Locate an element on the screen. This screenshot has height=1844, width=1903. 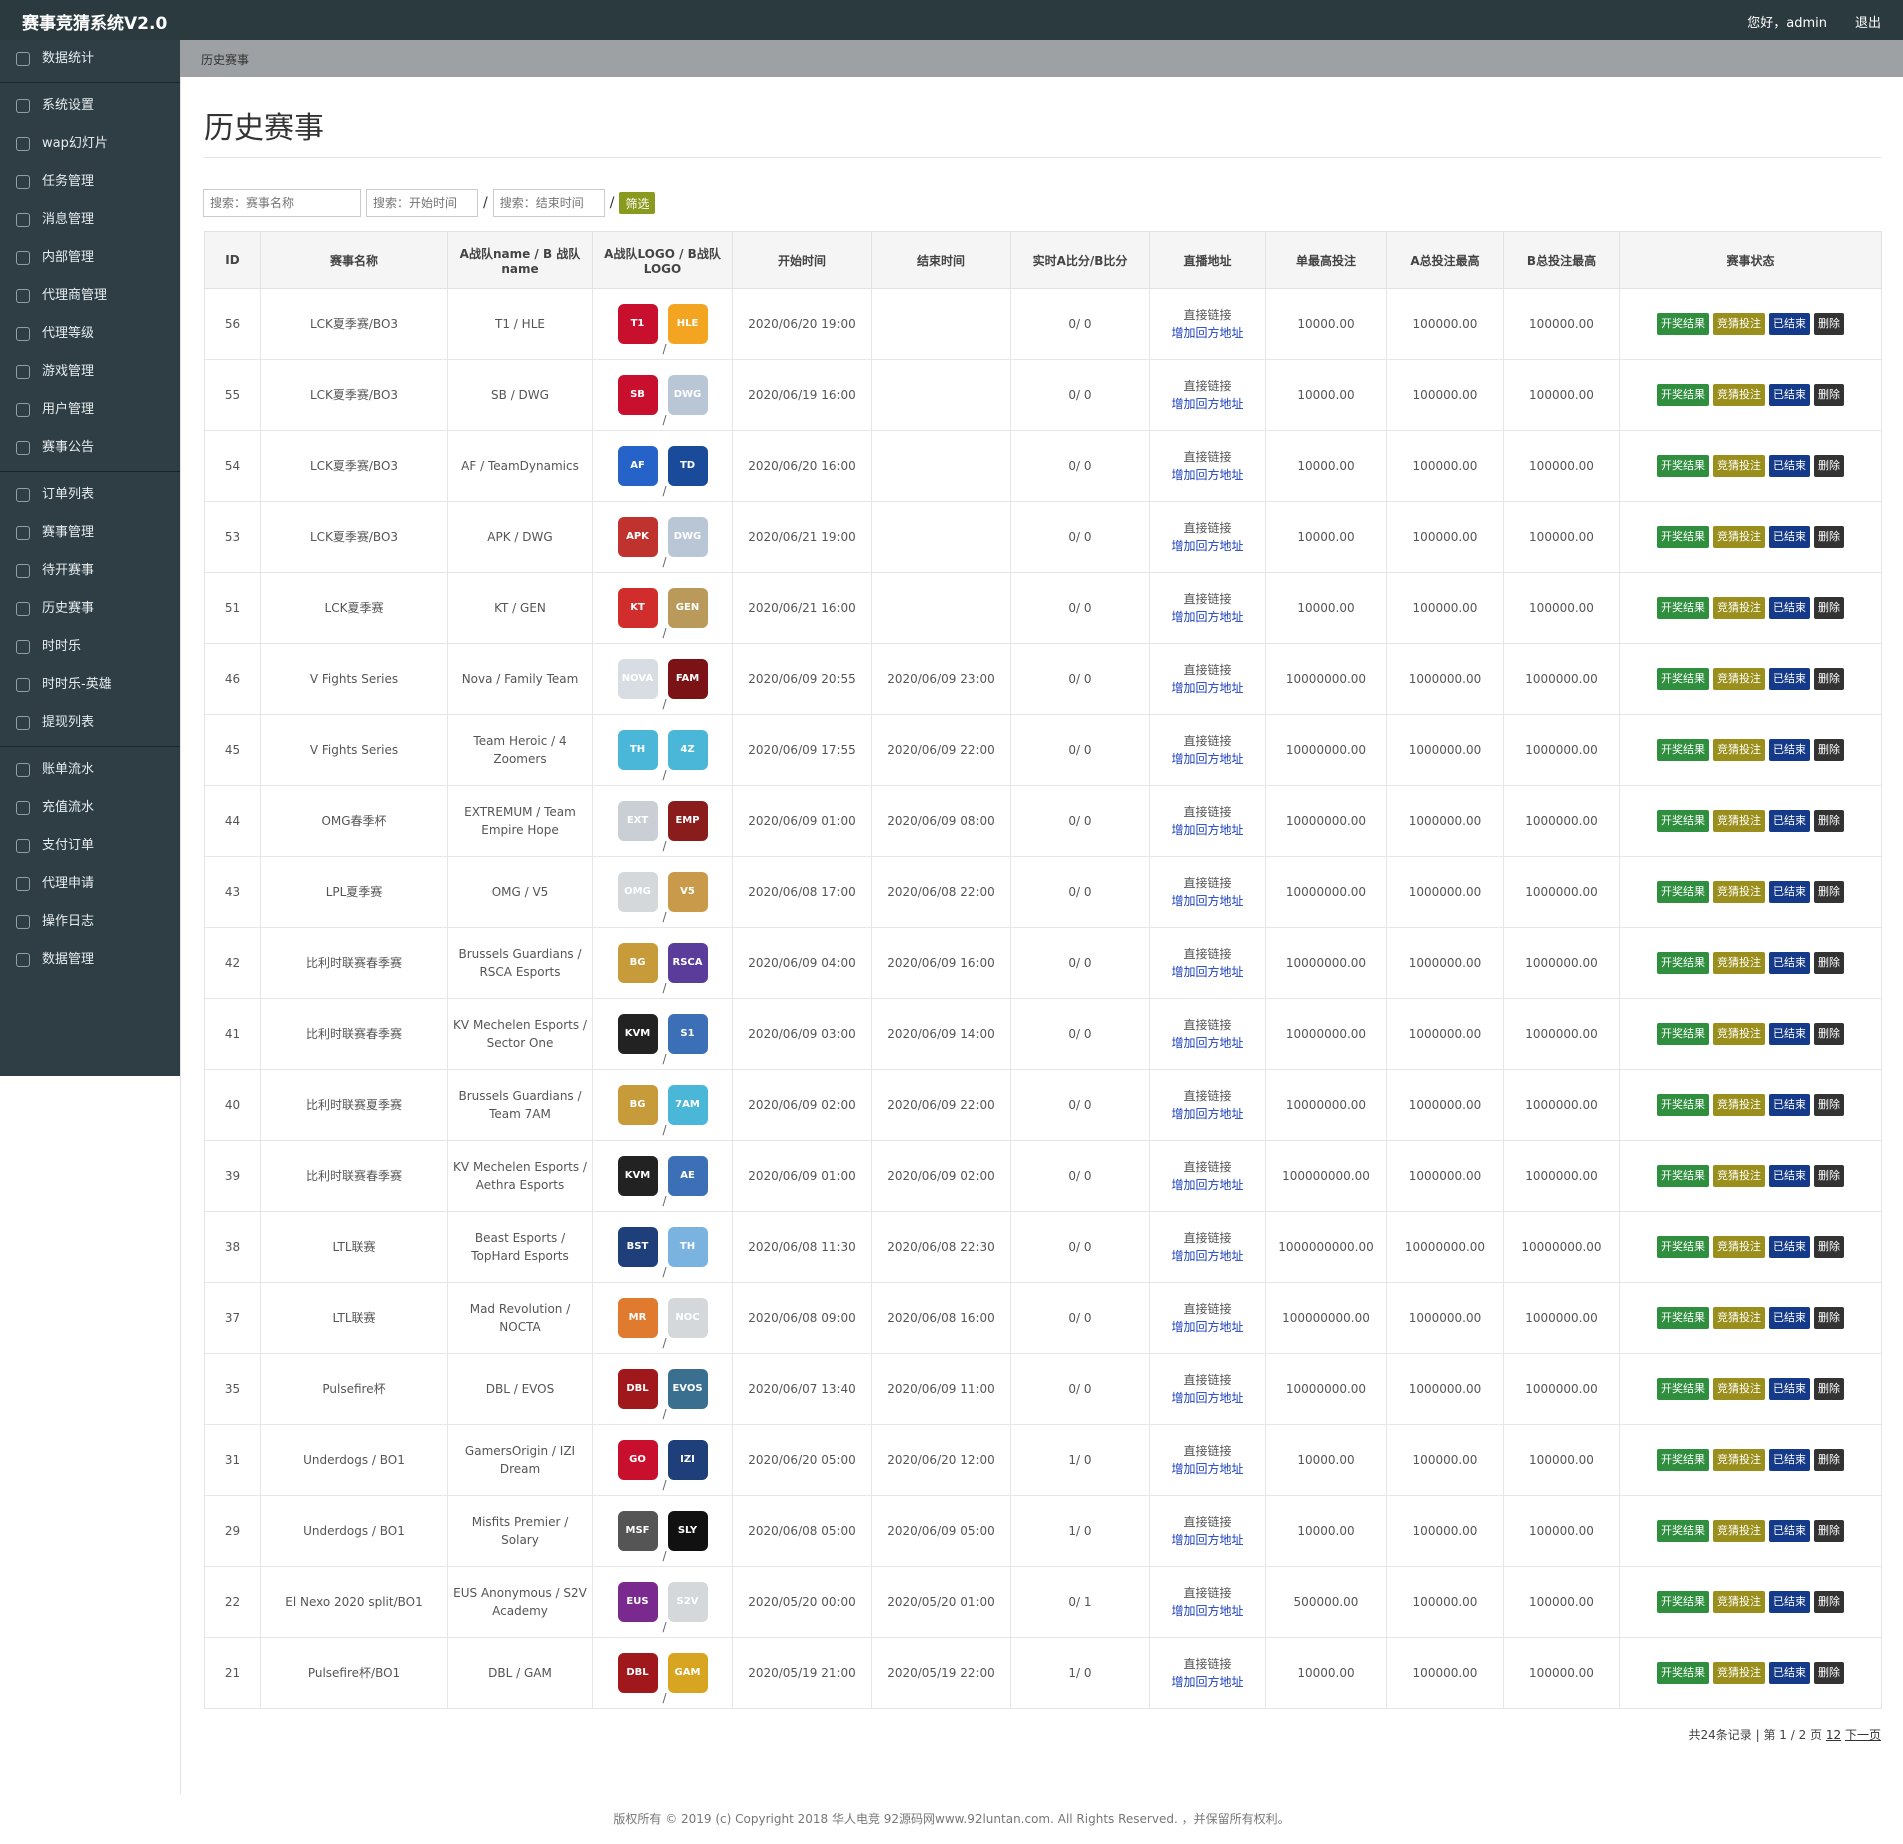
sidebar-item: 赛事管理 is located at coordinates (90, 533).